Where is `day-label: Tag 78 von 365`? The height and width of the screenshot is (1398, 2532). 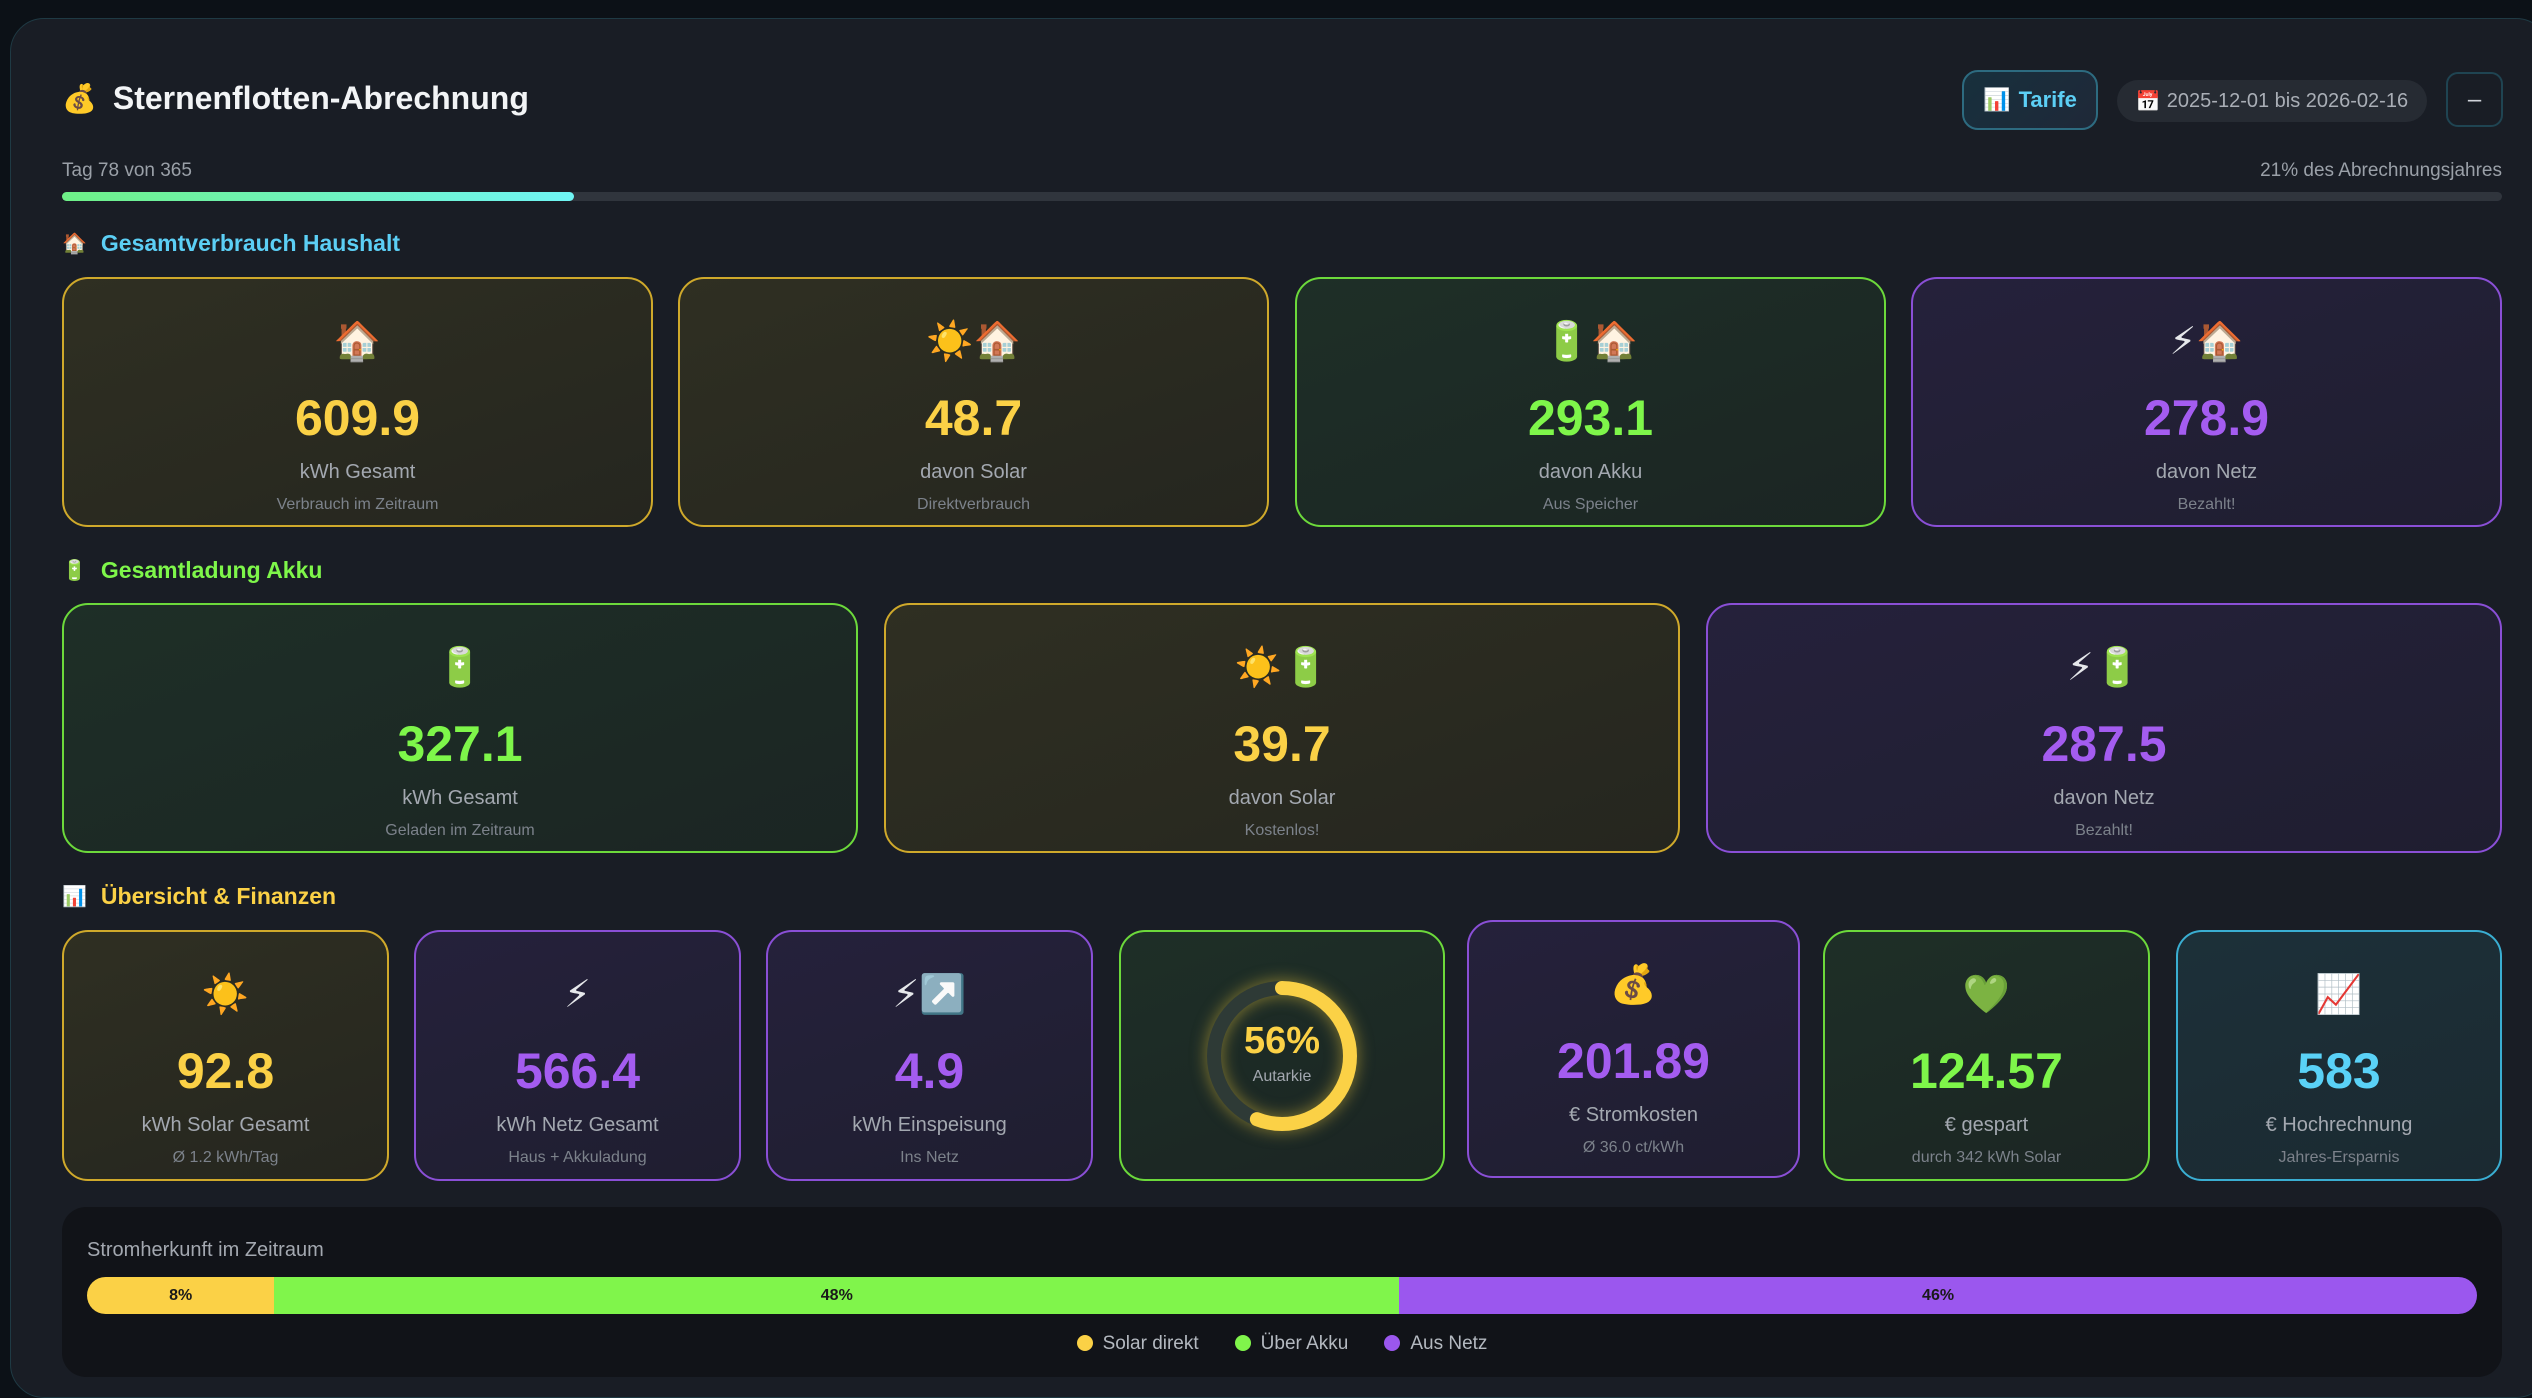
day-label: Tag 78 von 365 is located at coordinates (127, 170).